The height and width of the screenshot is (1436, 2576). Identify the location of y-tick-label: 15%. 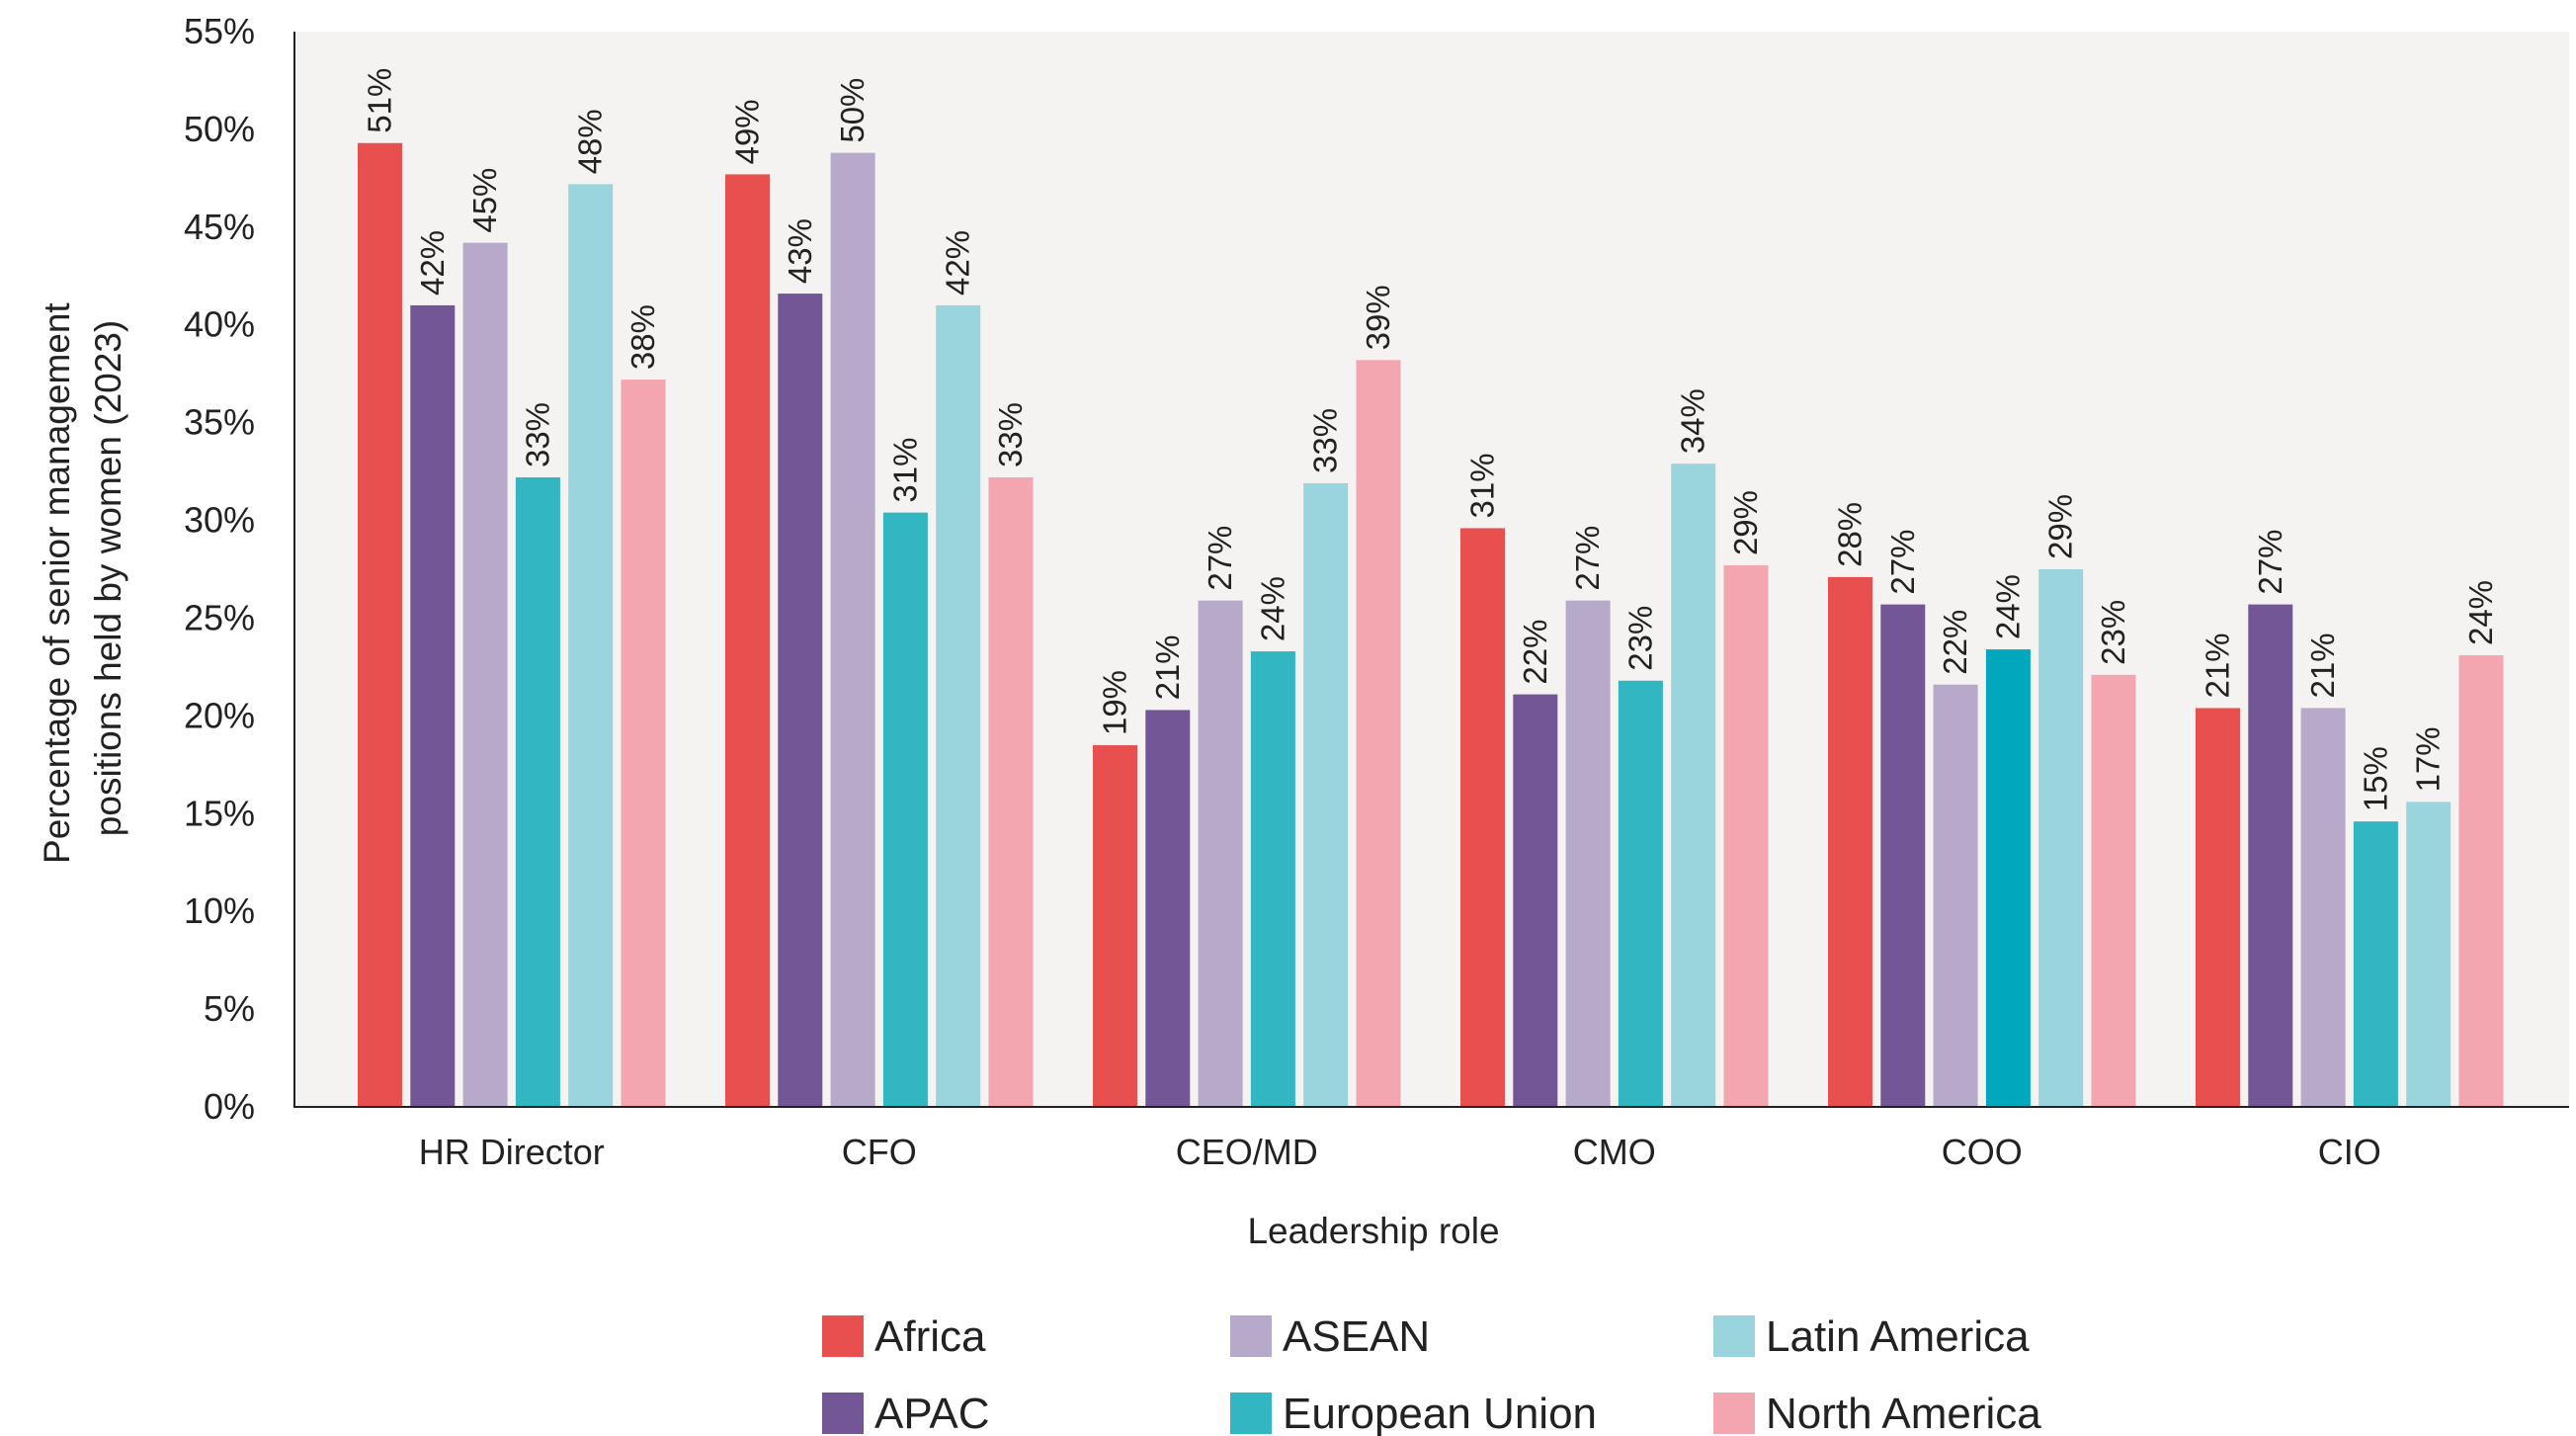
(219, 813).